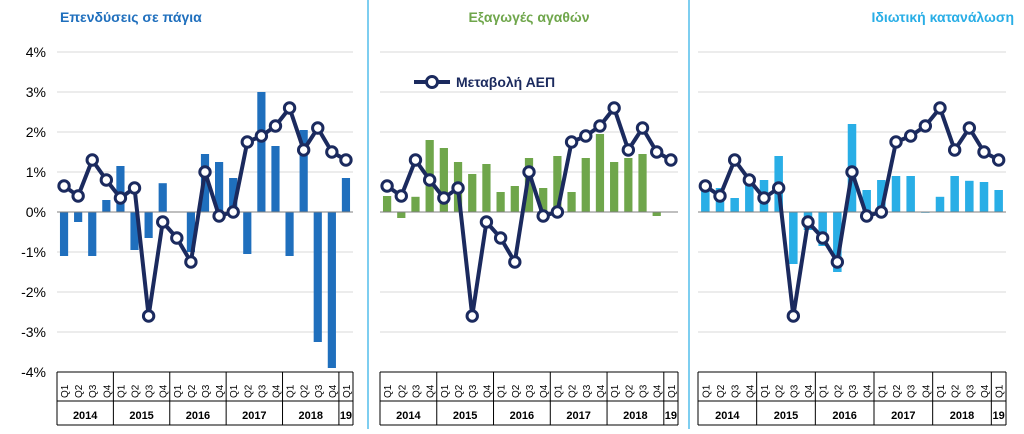 This screenshot has width=1024, height=434. I want to click on legend-label: Μεταβολή ΑΕΠ, so click(505, 82).